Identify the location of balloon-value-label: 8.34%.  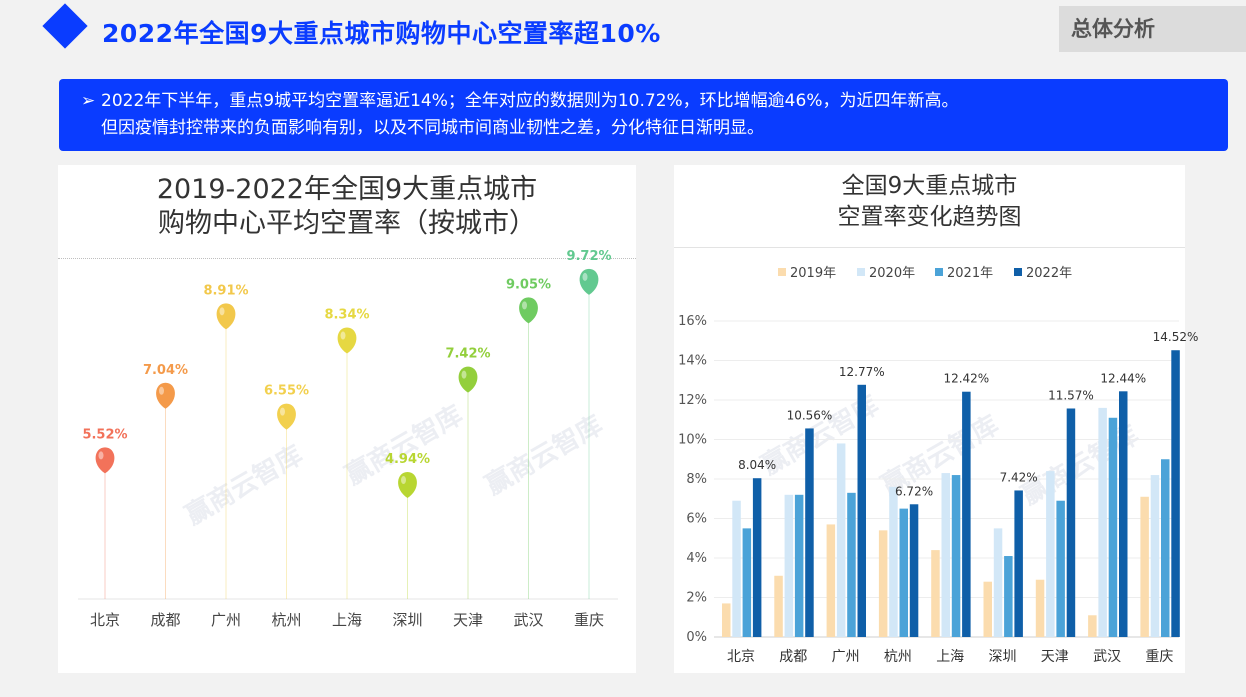
(346, 315).